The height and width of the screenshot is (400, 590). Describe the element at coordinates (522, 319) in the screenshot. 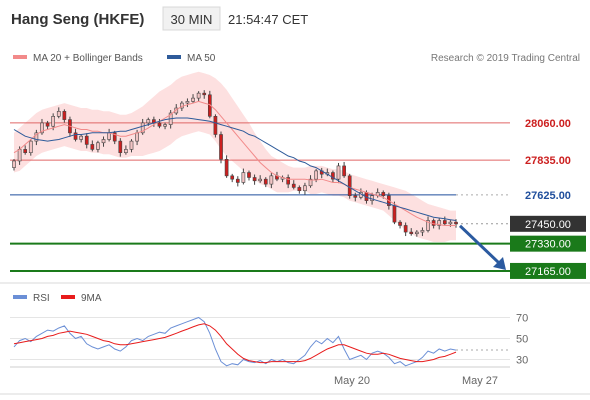

I see `rsi-tick-label: 70` at that location.